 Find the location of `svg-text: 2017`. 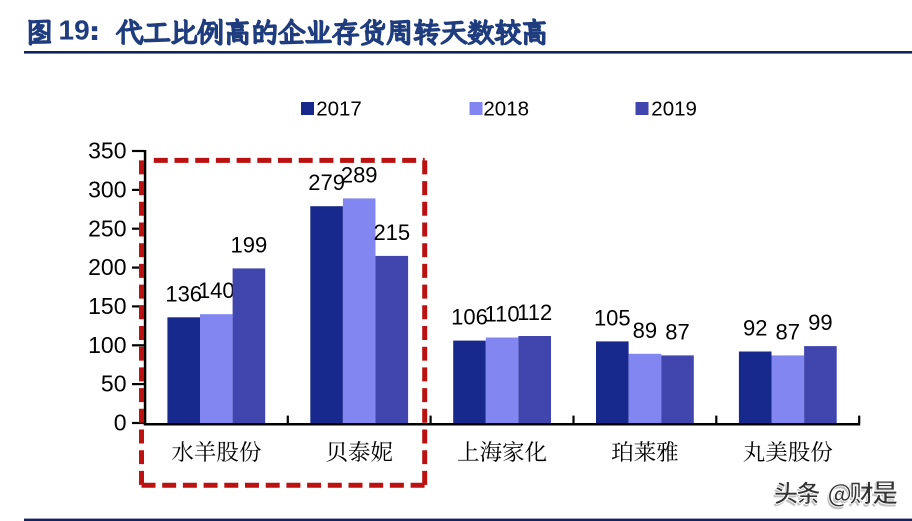

svg-text: 2017 is located at coordinates (339, 108).